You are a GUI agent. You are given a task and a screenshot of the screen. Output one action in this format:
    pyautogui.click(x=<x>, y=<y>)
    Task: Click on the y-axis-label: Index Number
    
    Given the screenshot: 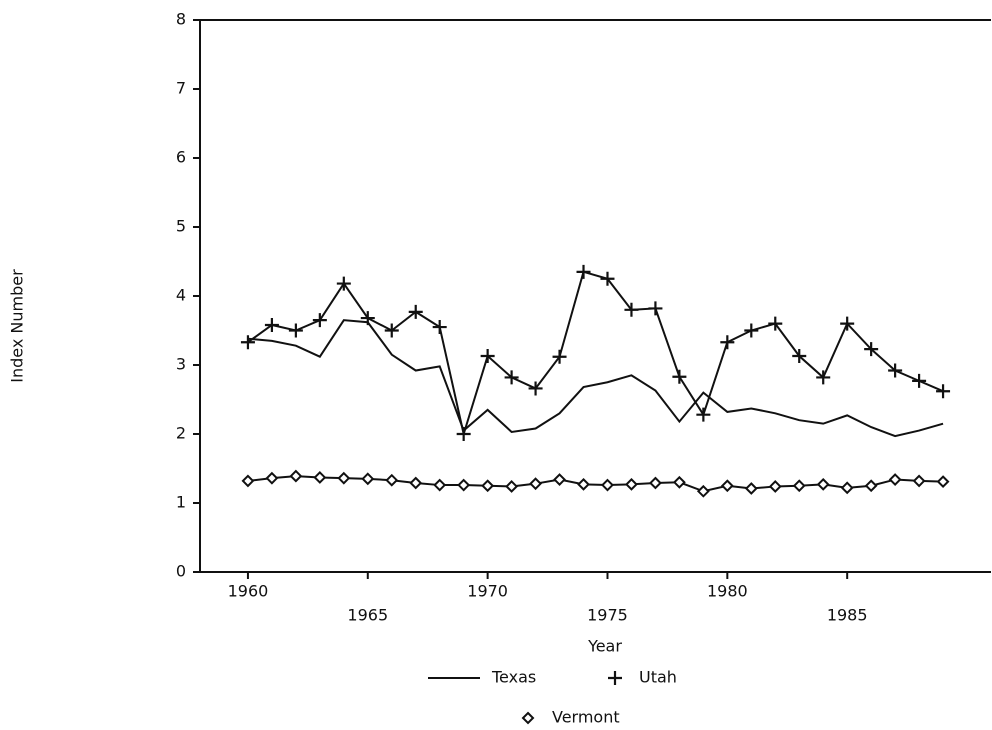 What is the action you would take?
    pyautogui.click(x=17, y=326)
    